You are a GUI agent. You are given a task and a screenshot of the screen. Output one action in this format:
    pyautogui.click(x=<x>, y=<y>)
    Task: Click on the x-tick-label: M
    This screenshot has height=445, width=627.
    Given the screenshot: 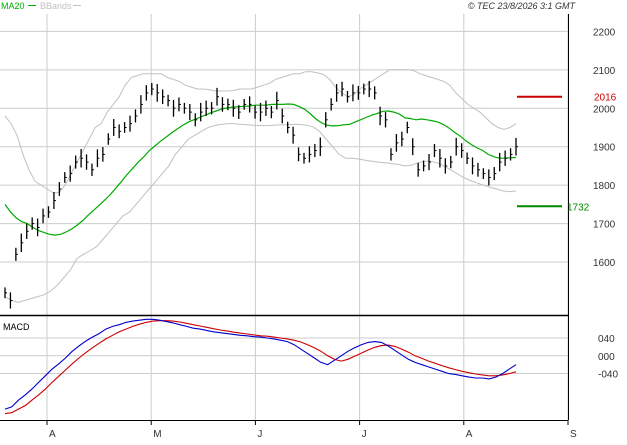 What is the action you would take?
    pyautogui.click(x=157, y=434)
    